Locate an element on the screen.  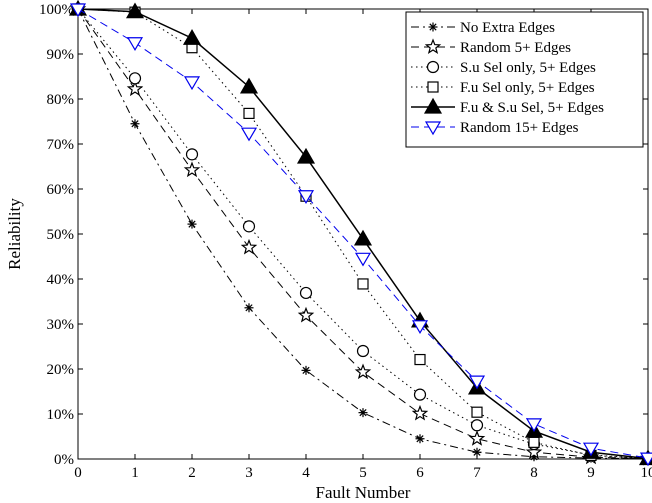
x-tick-label: 10 is located at coordinates (646, 473).